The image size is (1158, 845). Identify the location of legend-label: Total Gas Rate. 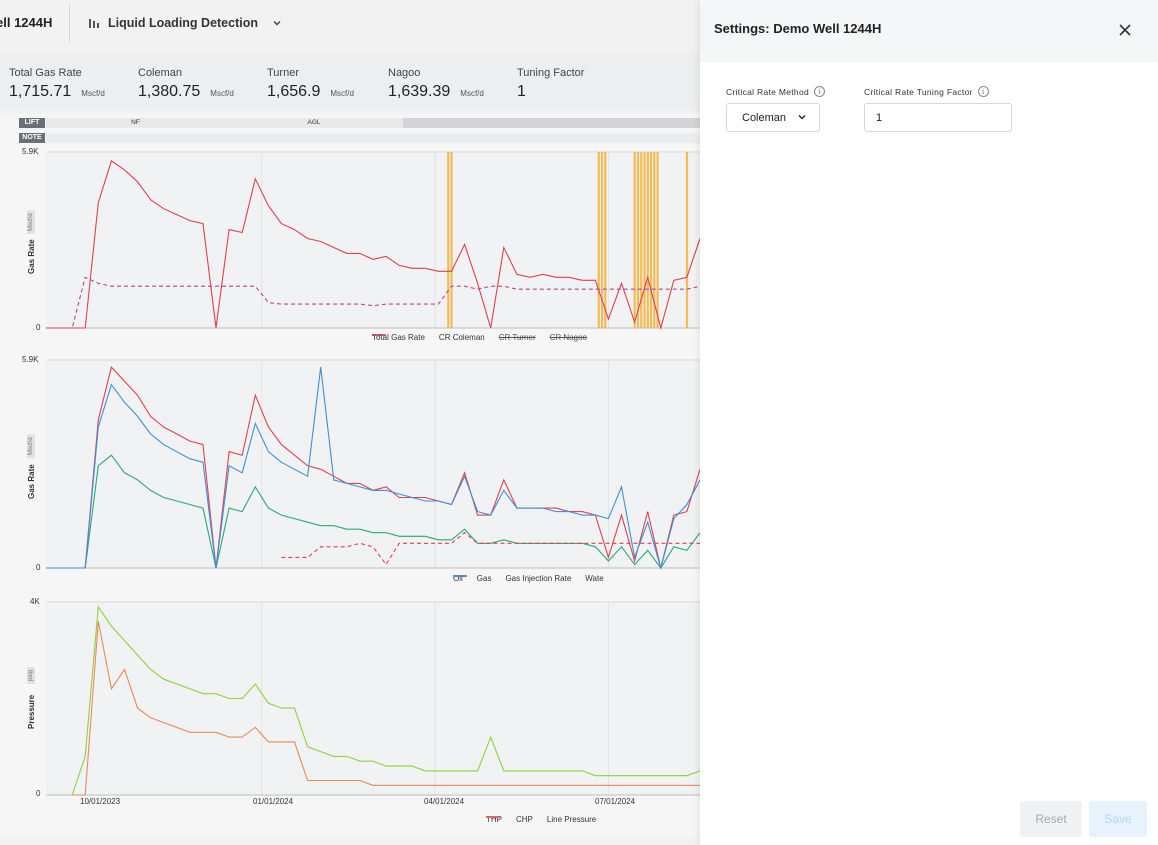
(398, 337).